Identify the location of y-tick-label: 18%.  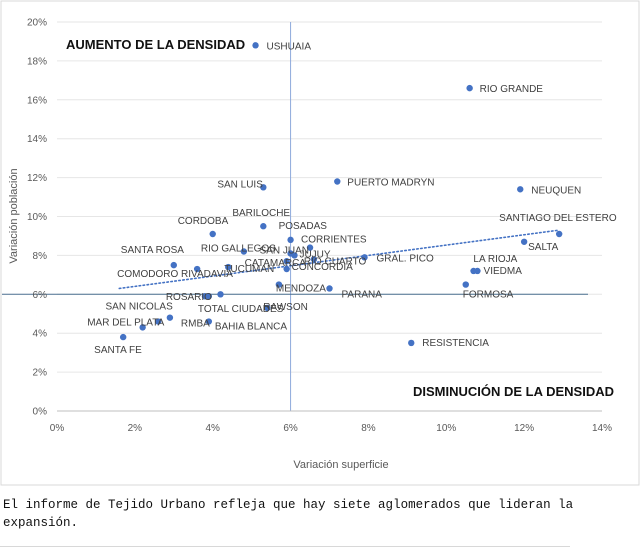
(37, 61).